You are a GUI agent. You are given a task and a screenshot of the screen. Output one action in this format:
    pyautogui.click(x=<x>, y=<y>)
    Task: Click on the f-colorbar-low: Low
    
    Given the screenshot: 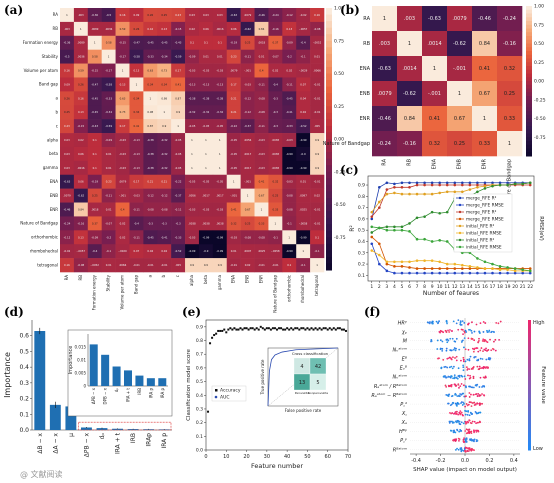 What is the action you would take?
    pyautogui.click(x=538, y=449)
    